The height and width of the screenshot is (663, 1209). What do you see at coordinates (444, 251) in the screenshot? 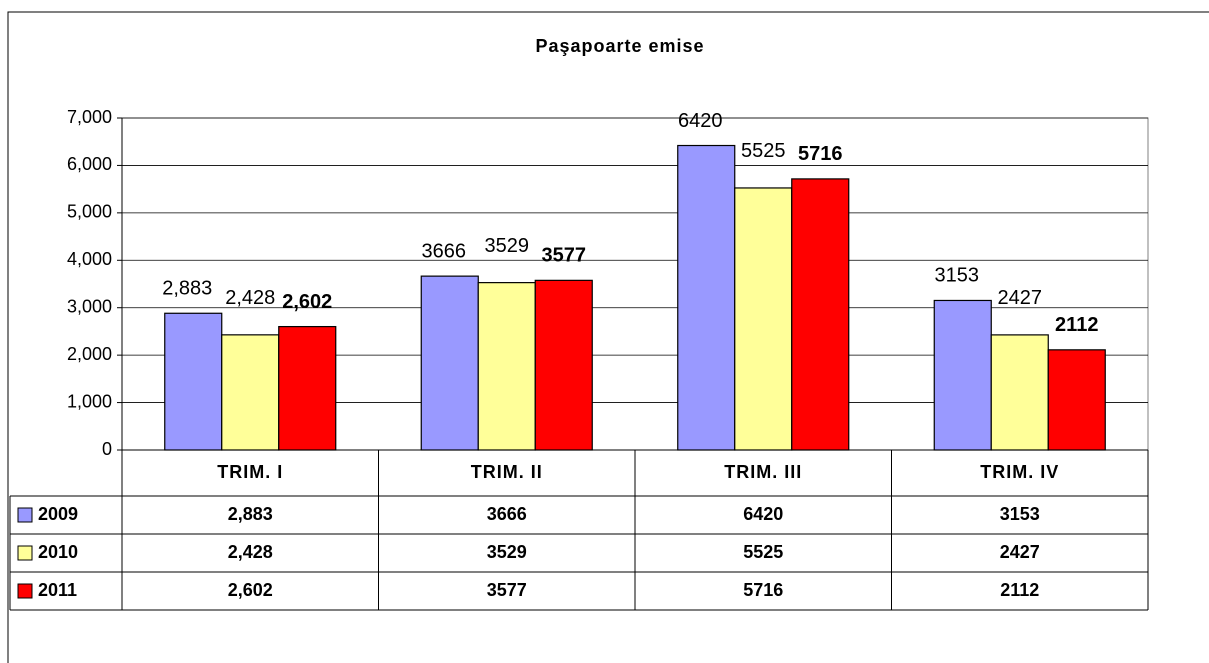
I see `data-label: 3666` at bounding box center [444, 251].